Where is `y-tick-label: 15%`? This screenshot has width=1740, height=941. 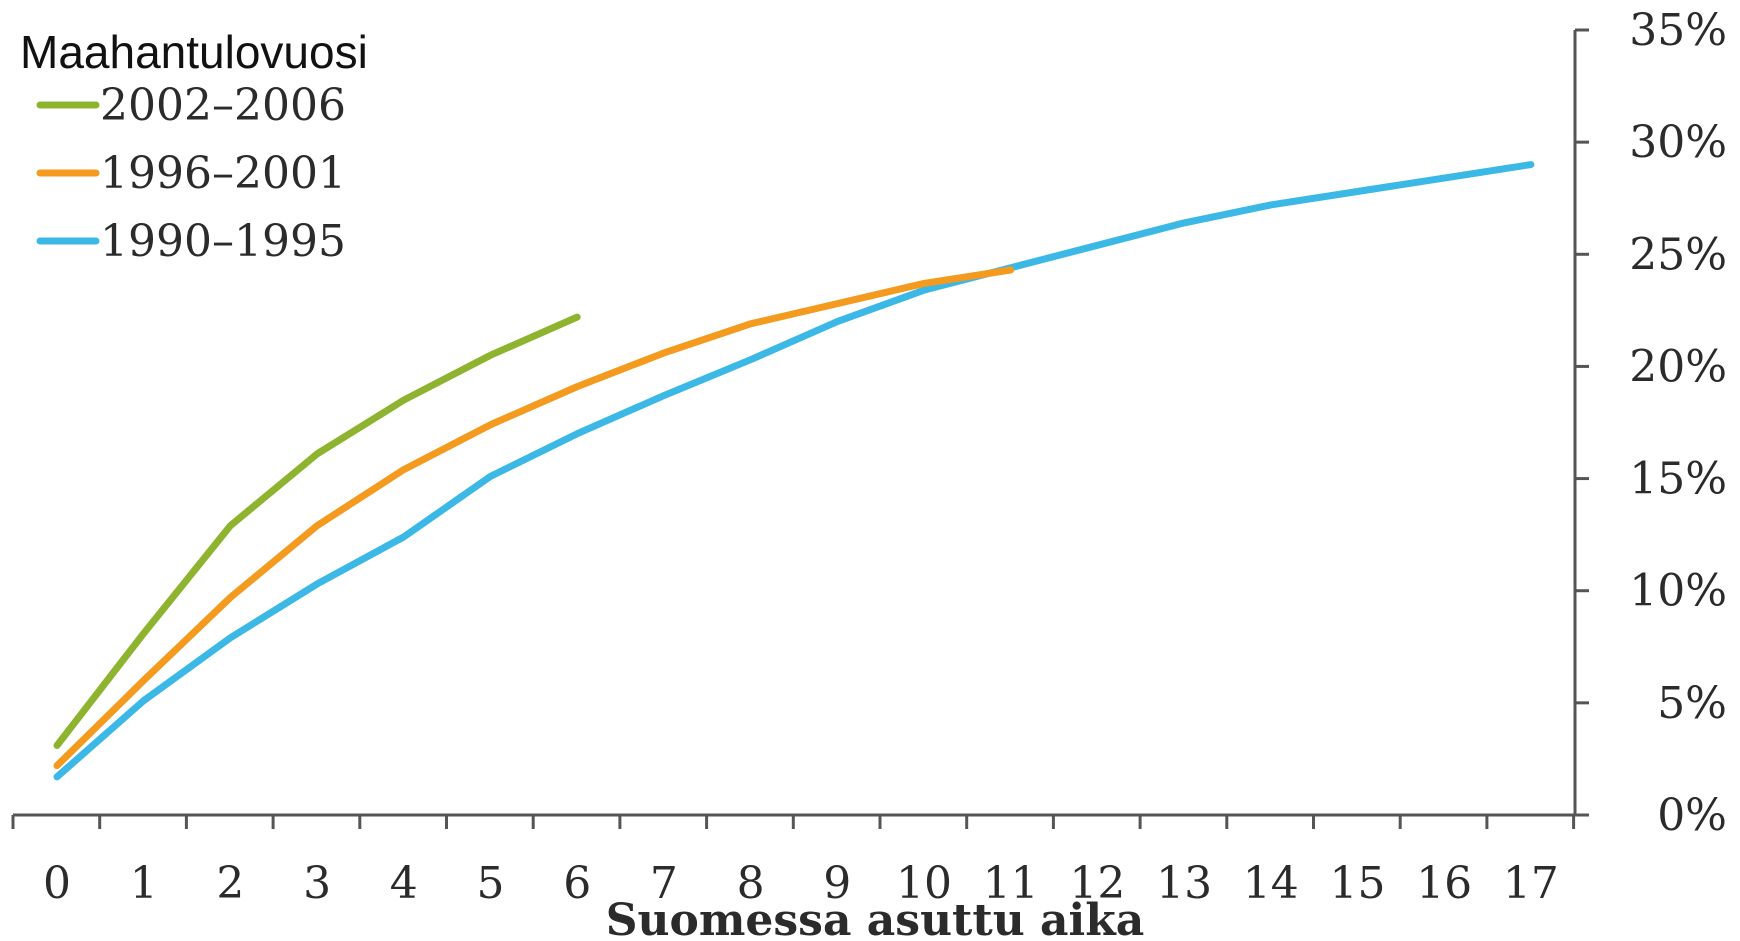
y-tick-label: 15% is located at coordinates (1678, 479).